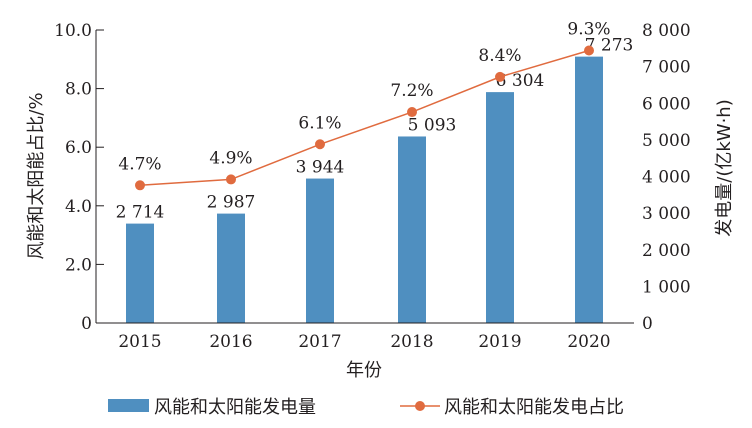  I want to click on x-tick-label: 2020, so click(588, 342).